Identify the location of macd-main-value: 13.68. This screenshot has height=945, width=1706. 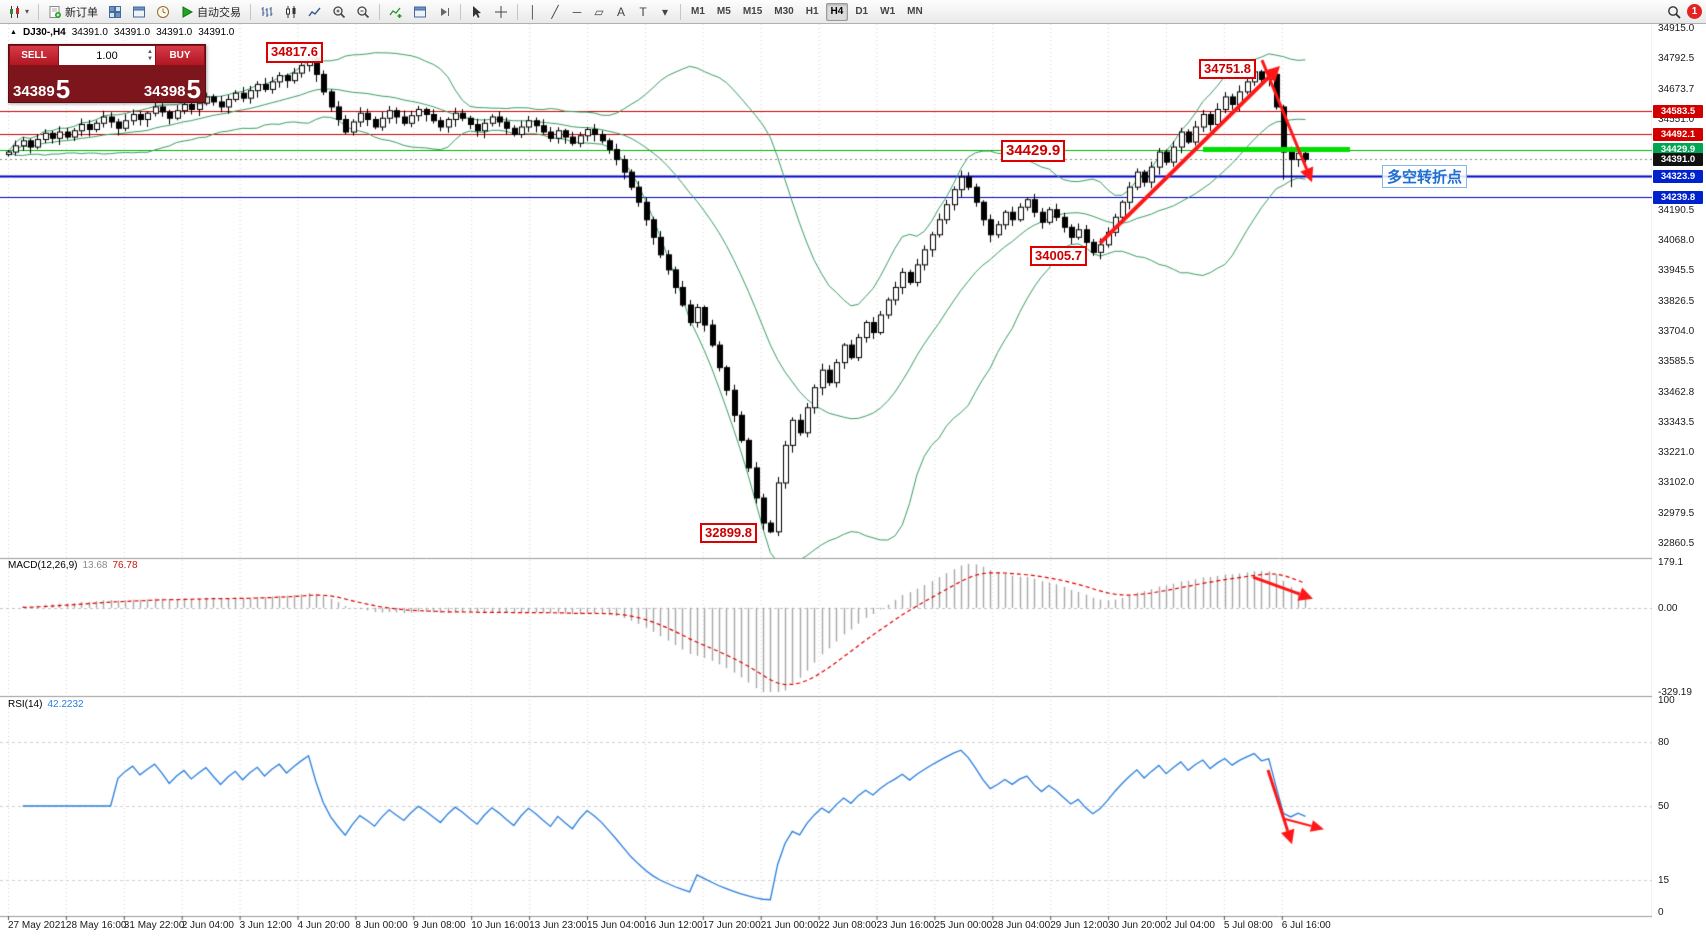
(95, 565).